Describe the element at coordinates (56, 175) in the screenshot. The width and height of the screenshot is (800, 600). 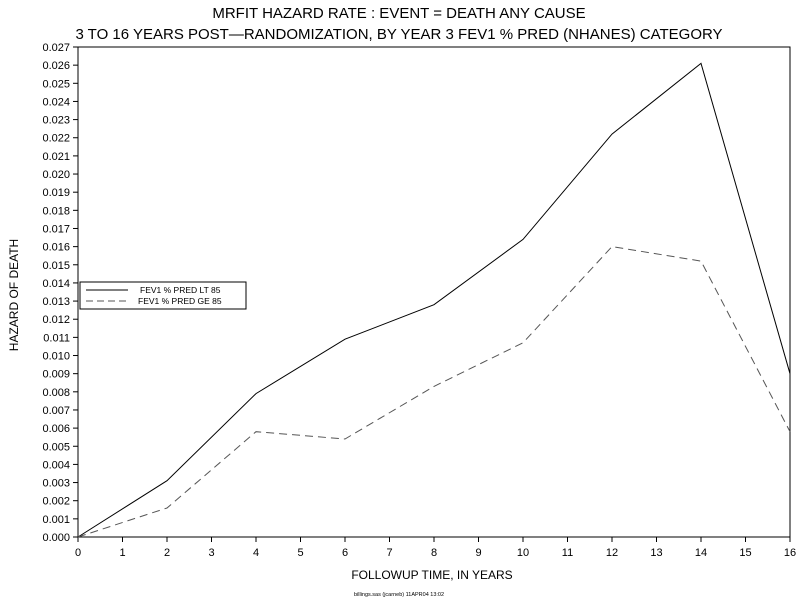
I see `y-tick-label: 0.020` at that location.